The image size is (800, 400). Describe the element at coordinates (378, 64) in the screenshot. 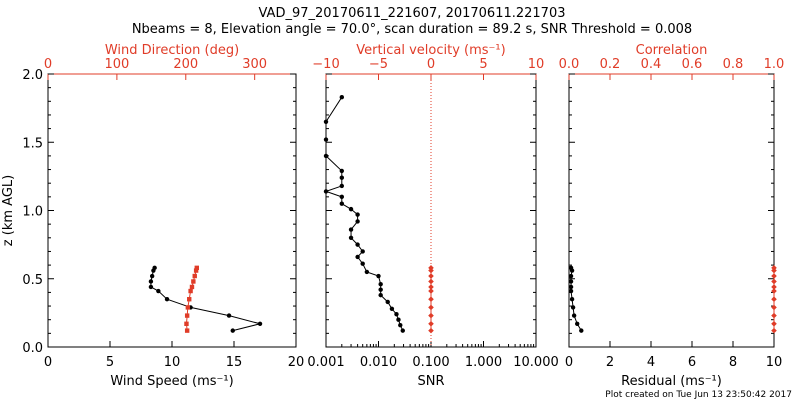

I see `top-tick-label: −5` at that location.